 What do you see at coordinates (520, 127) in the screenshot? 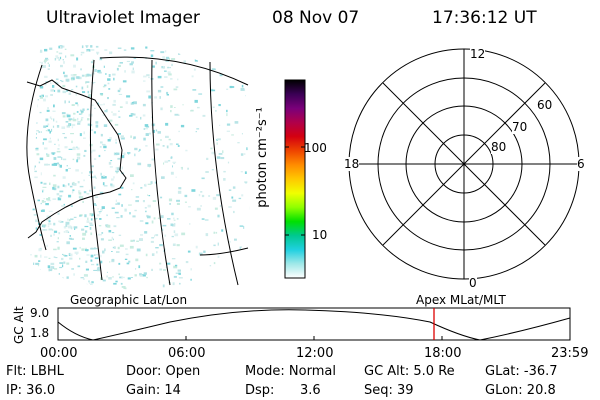
I see `mlat-label-70: 70` at bounding box center [520, 127].